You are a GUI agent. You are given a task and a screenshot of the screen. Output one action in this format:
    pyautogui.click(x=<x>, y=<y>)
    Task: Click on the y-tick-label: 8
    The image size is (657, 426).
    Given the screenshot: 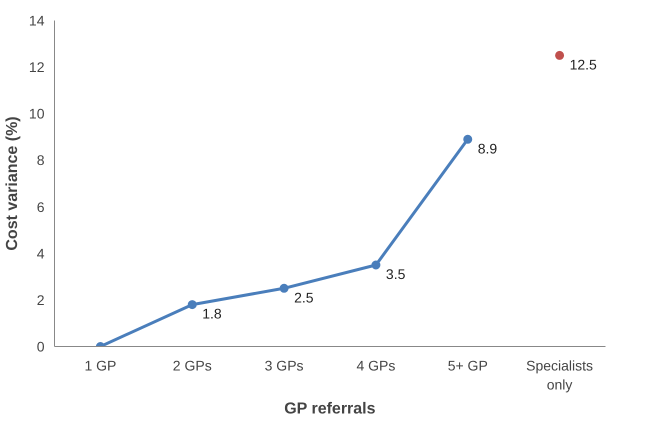 What is the action you would take?
    pyautogui.click(x=40, y=160)
    